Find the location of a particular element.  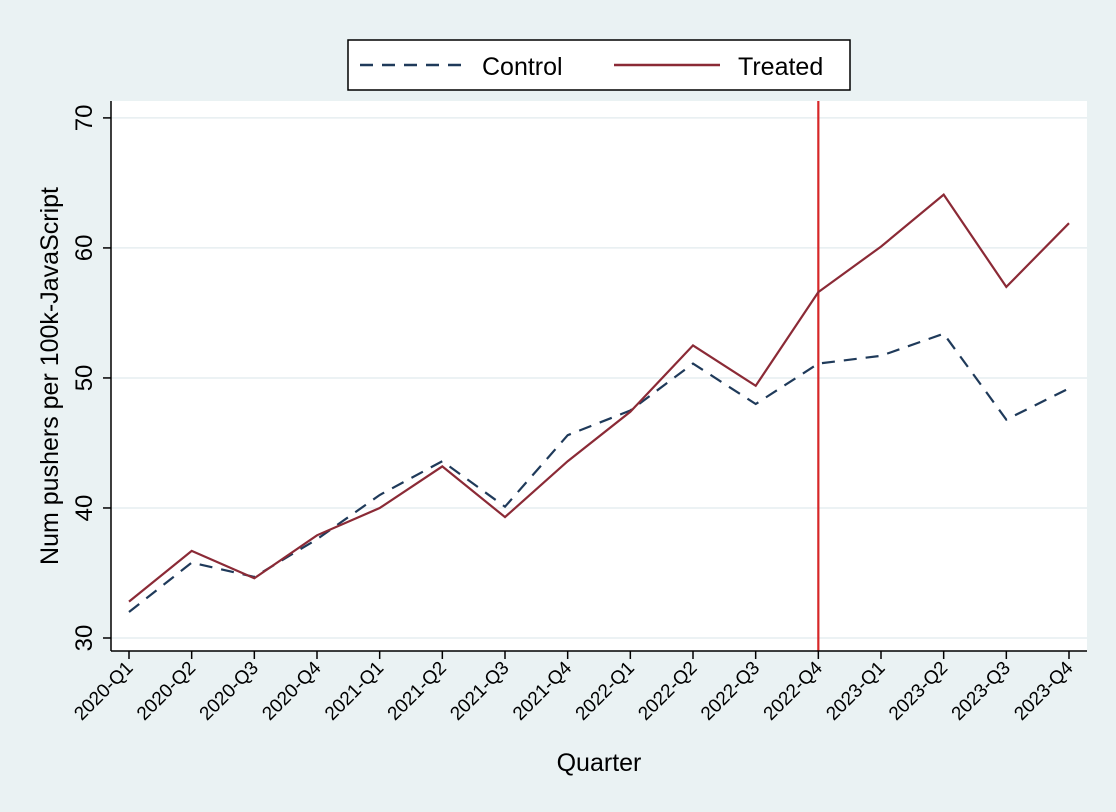

y-axis-title: Num pushers per 100k-JavaScript is located at coordinates (50, 376).